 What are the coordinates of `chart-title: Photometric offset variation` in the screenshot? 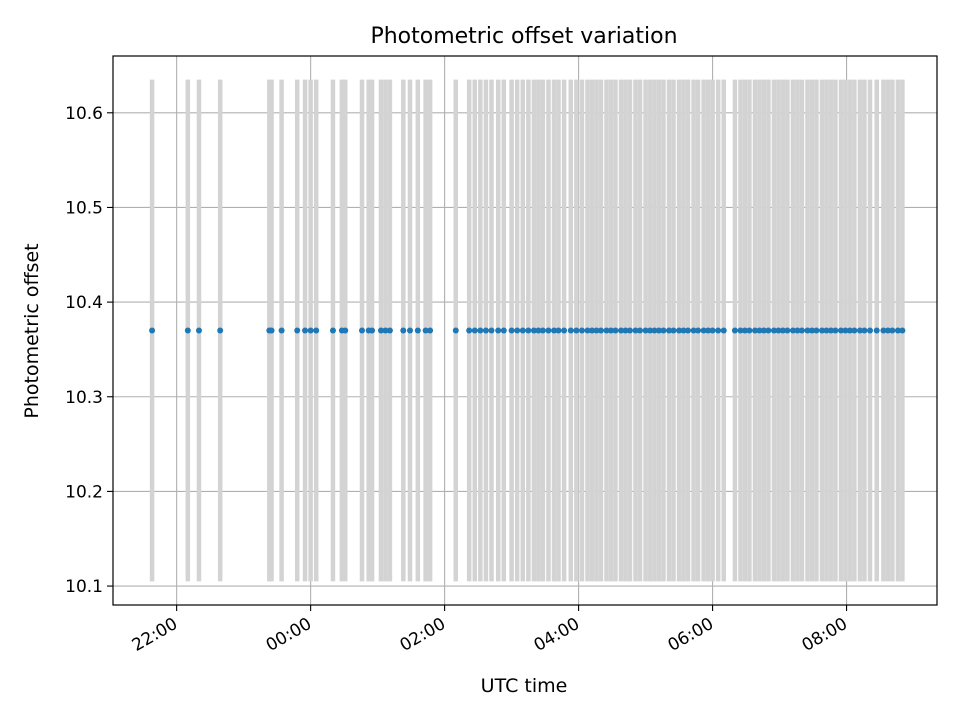 It's located at (523, 36).